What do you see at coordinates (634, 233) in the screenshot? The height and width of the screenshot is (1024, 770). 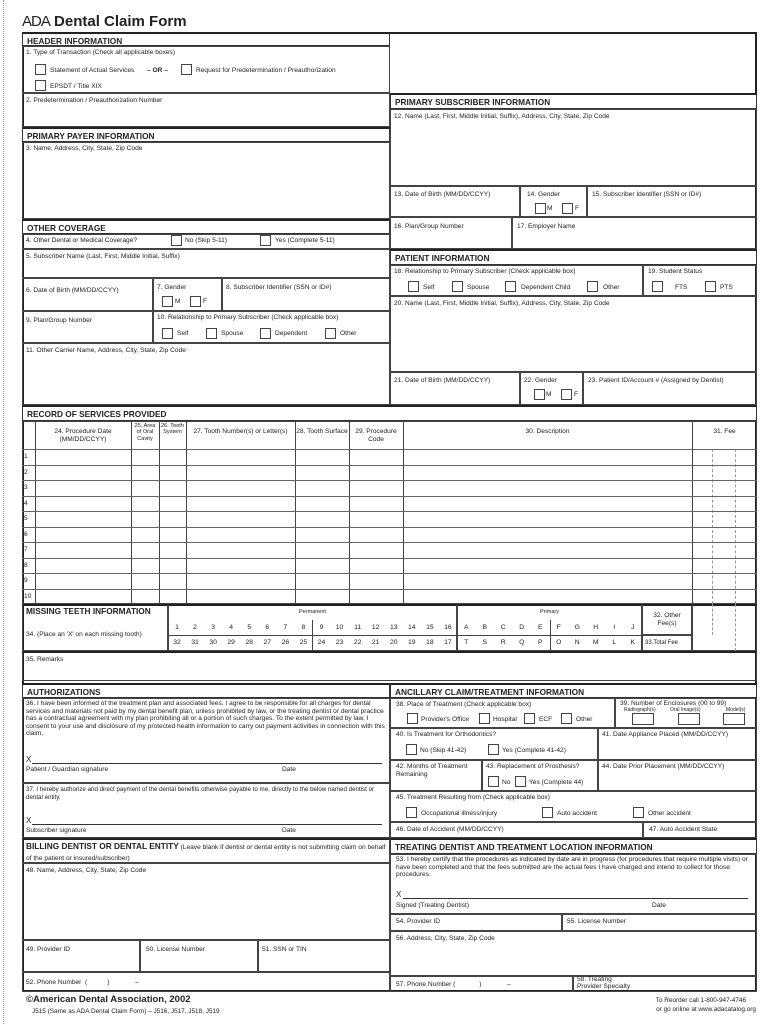 I see `item17-field` at bounding box center [634, 233].